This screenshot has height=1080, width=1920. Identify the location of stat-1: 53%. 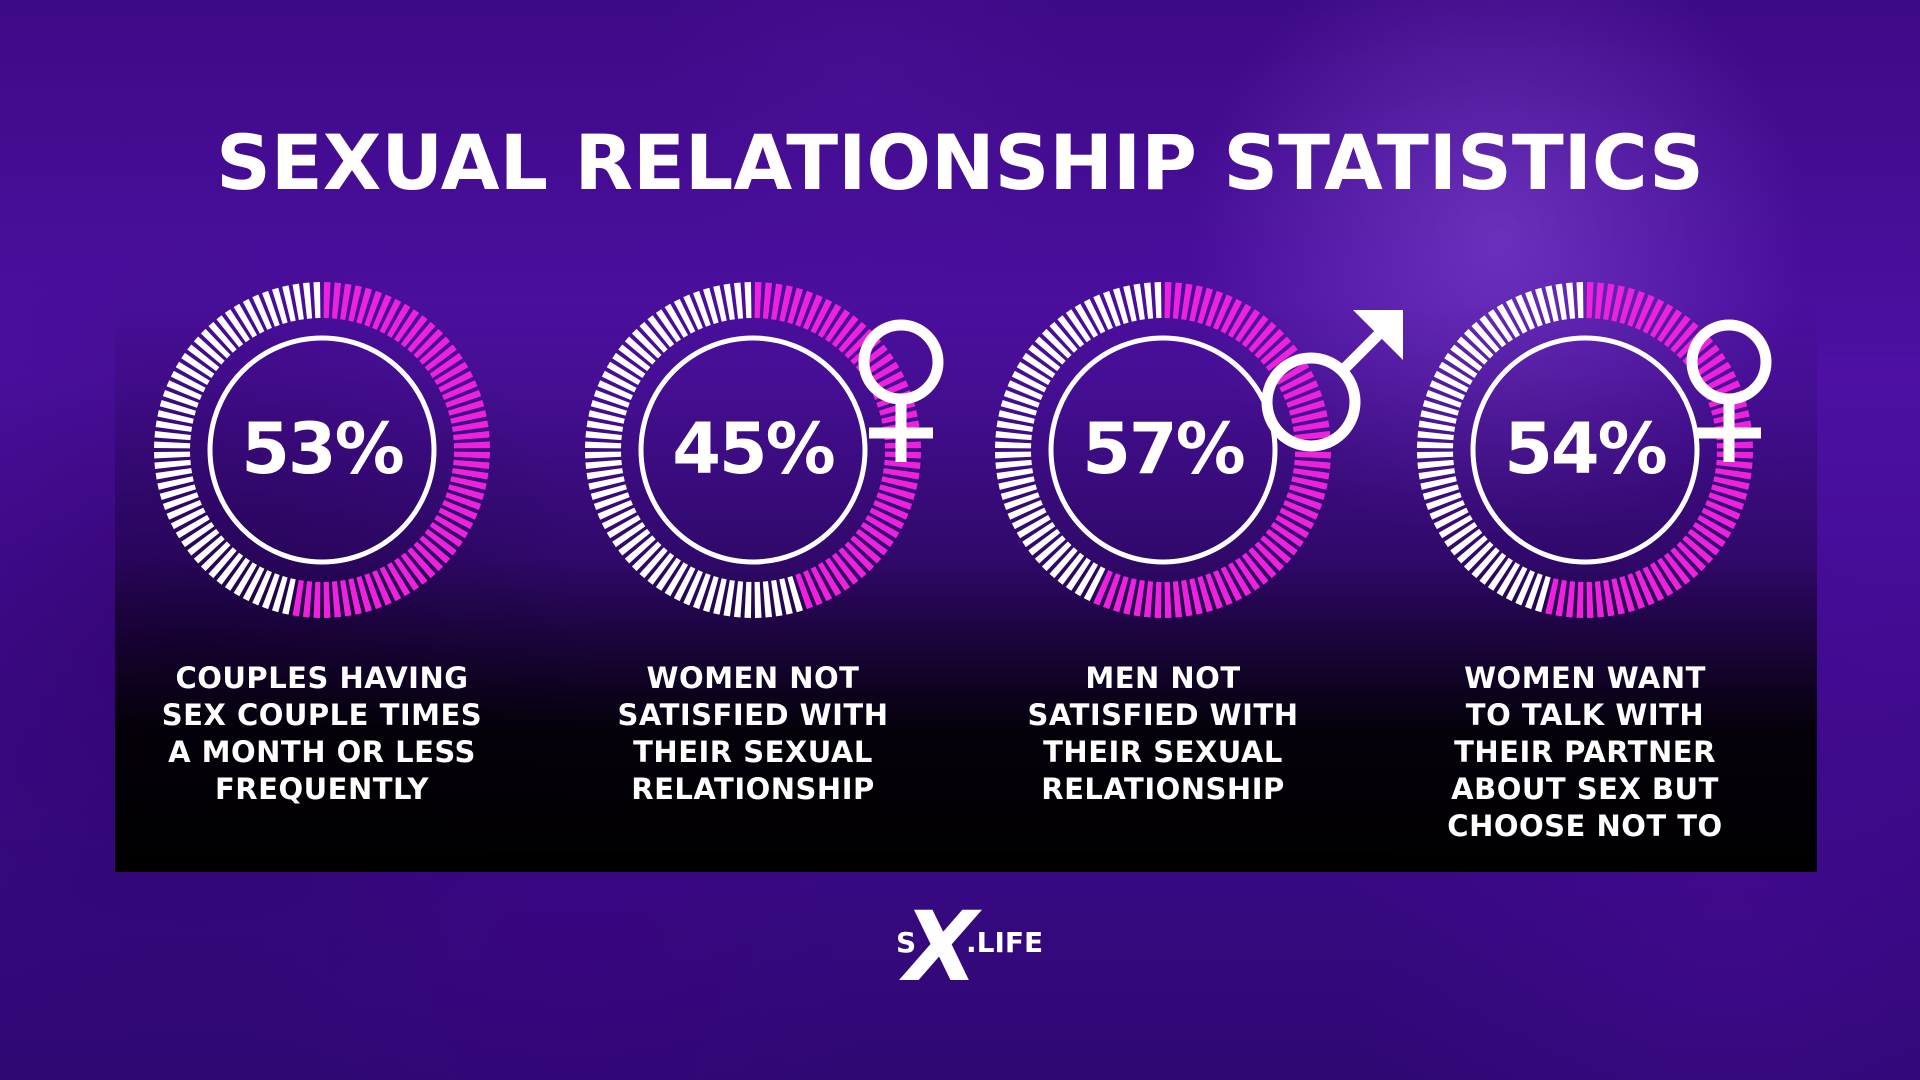
(322, 450).